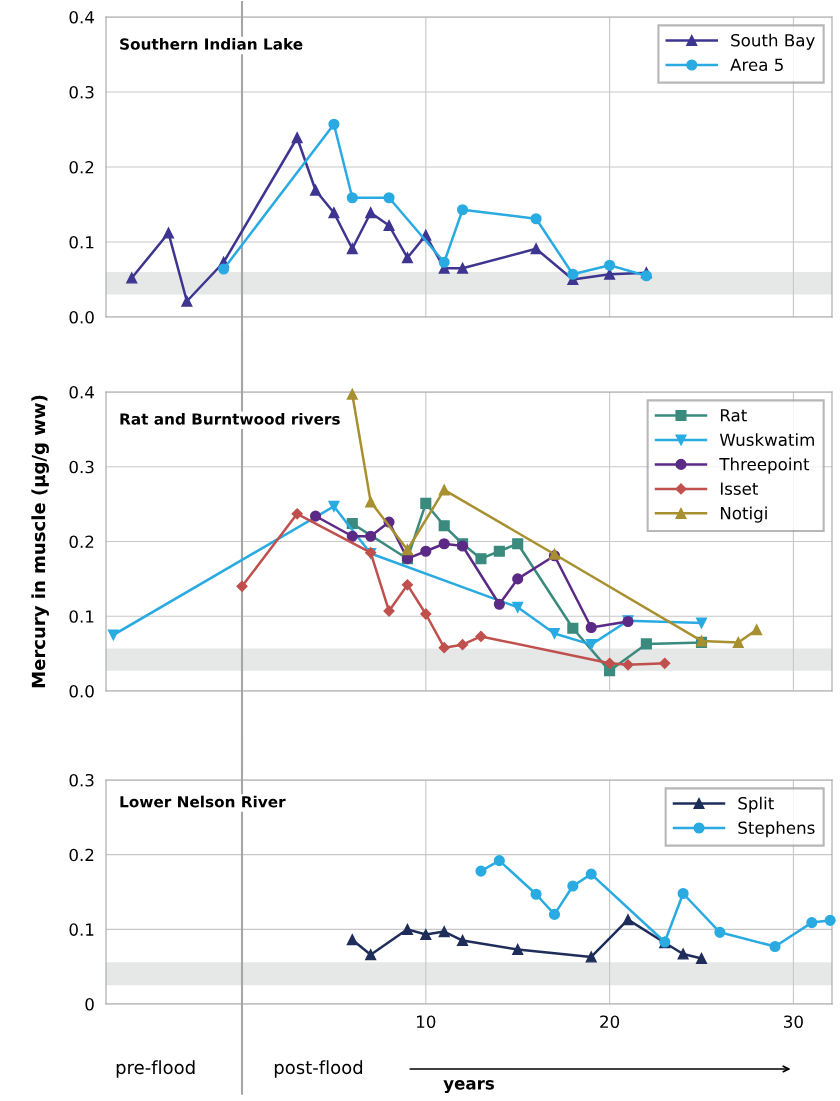 This screenshot has height=1101, width=840. I want to click on legend-label: Threepoint, so click(764, 465).